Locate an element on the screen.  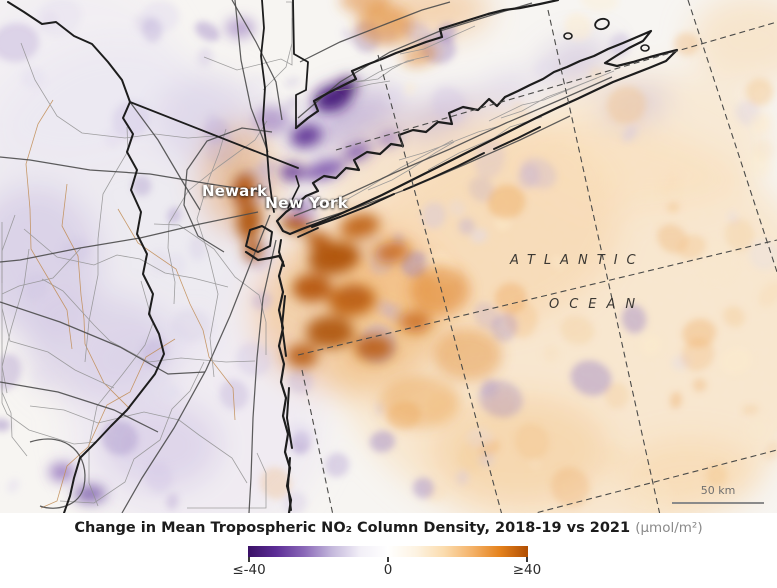
scale-bar-label: 50 km is located at coordinates (718, 490).